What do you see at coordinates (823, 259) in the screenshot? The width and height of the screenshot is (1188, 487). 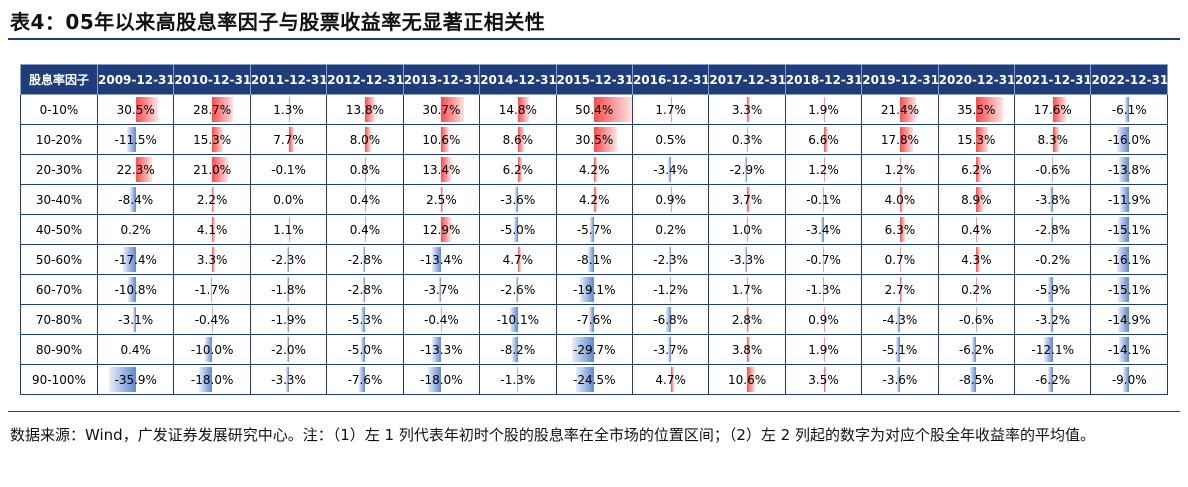 I see `table-cell: -0.7%` at bounding box center [823, 259].